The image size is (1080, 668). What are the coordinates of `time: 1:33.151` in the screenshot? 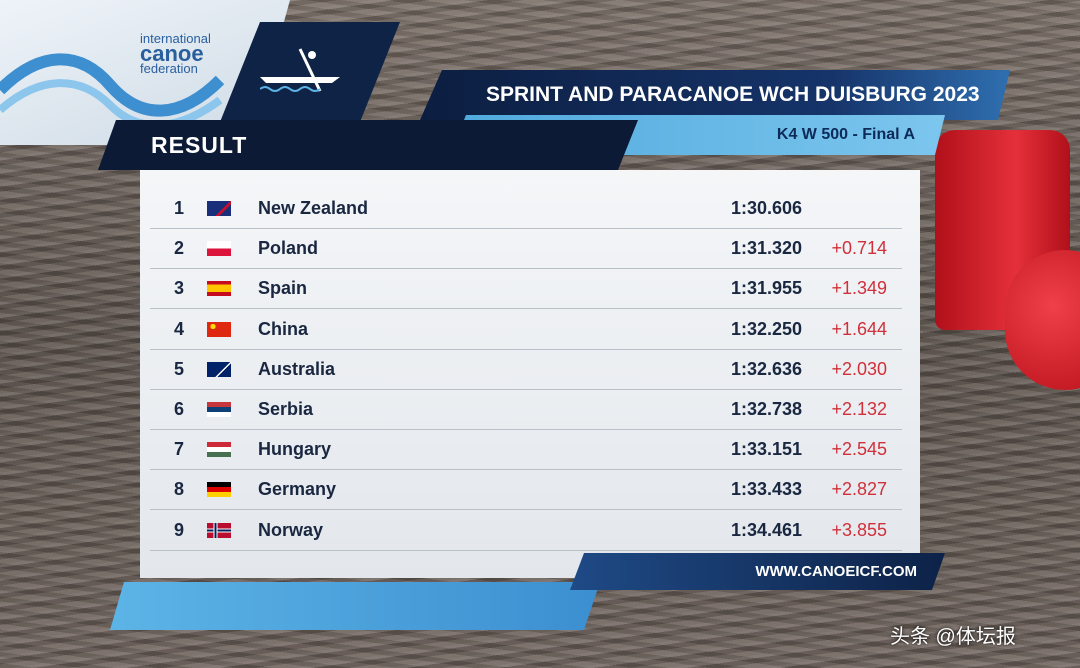 It's located at (766, 449).